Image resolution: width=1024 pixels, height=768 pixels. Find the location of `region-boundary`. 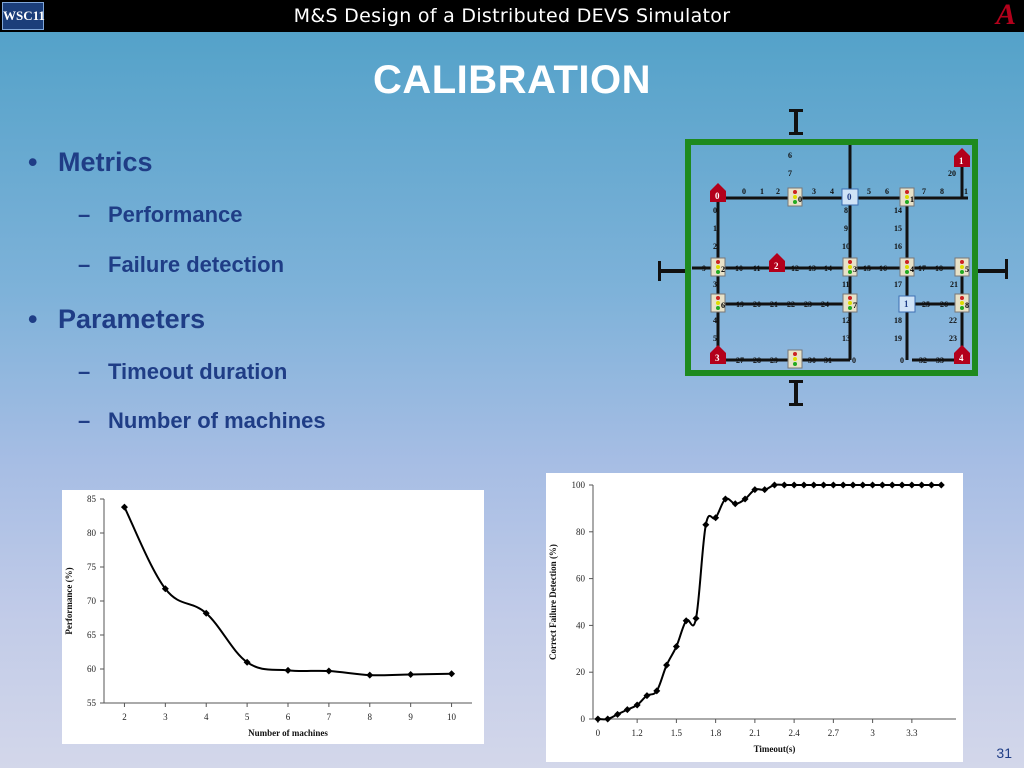

region-boundary is located at coordinates (831, 257).